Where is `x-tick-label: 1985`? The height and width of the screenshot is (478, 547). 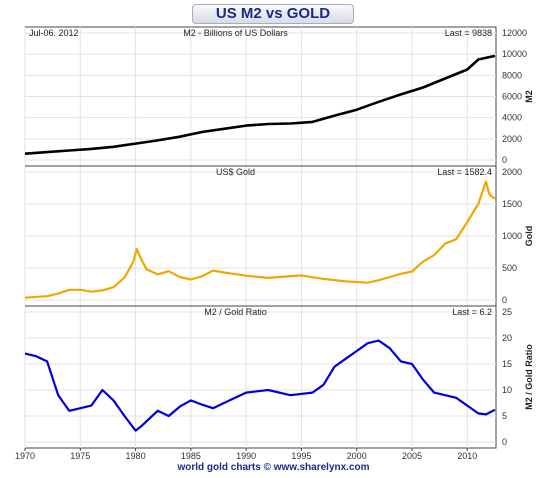
x-tick-label: 1985 is located at coordinates (191, 456).